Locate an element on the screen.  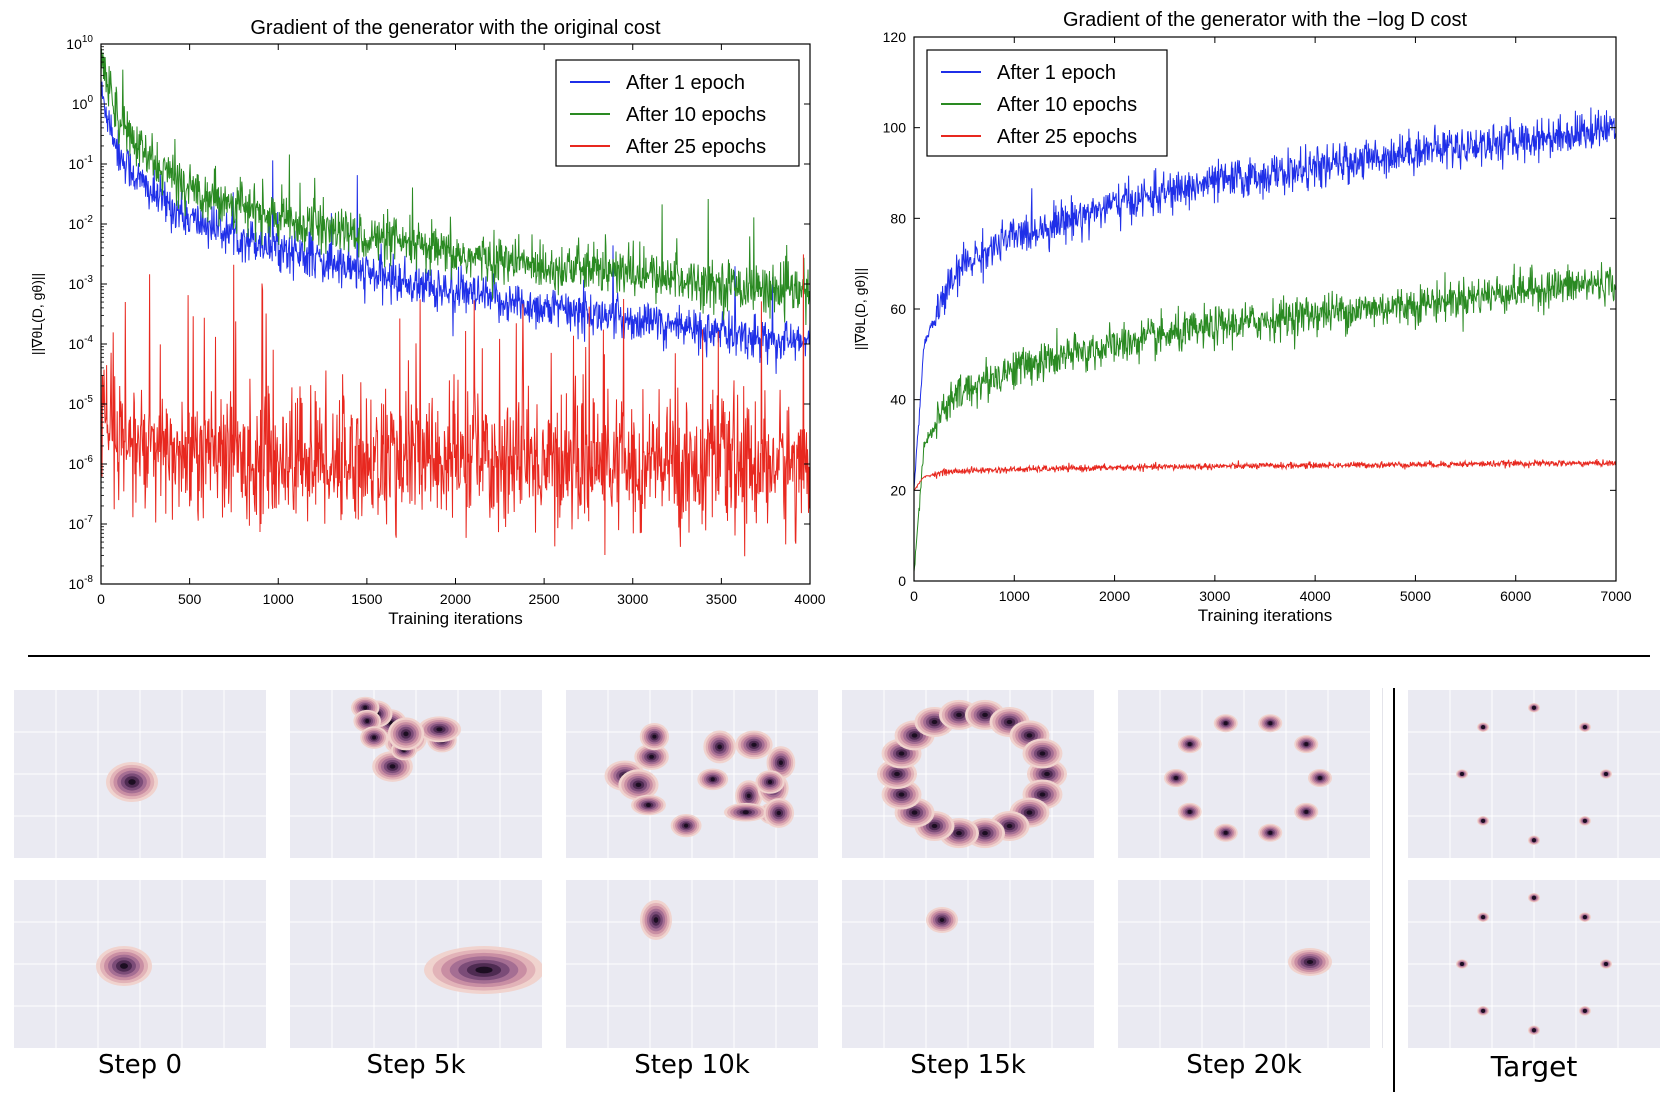
y-tick-label: 10-1 is located at coordinates (81, 163).